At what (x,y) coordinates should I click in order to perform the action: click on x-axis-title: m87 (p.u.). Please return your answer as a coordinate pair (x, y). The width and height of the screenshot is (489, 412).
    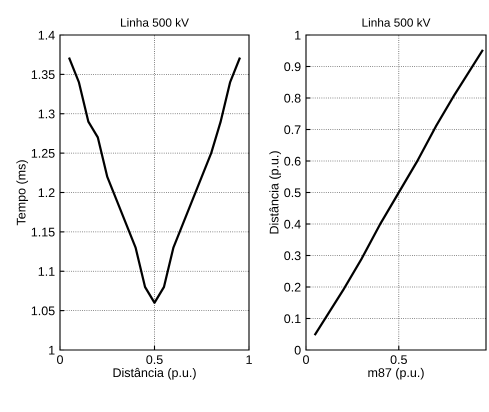
    Looking at the image, I should click on (396, 374).